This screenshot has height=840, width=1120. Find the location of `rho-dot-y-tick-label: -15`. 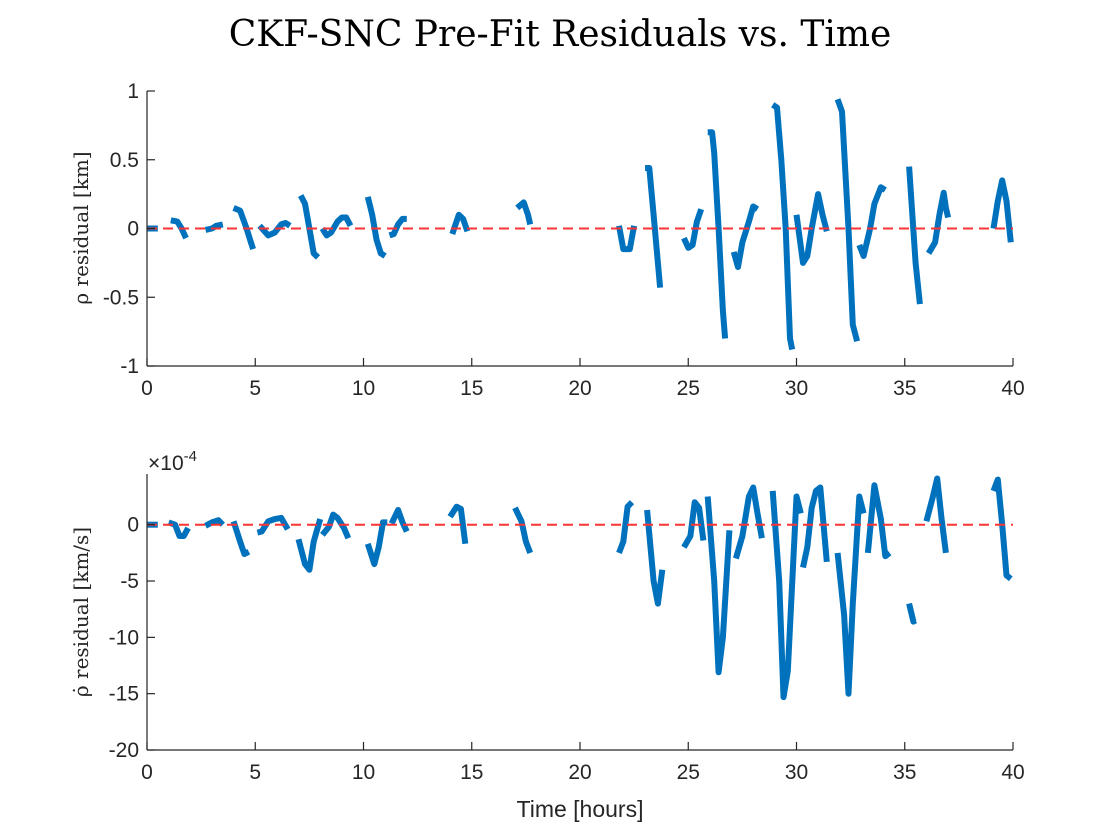

rho-dot-y-tick-label: -15 is located at coordinates (124, 694).